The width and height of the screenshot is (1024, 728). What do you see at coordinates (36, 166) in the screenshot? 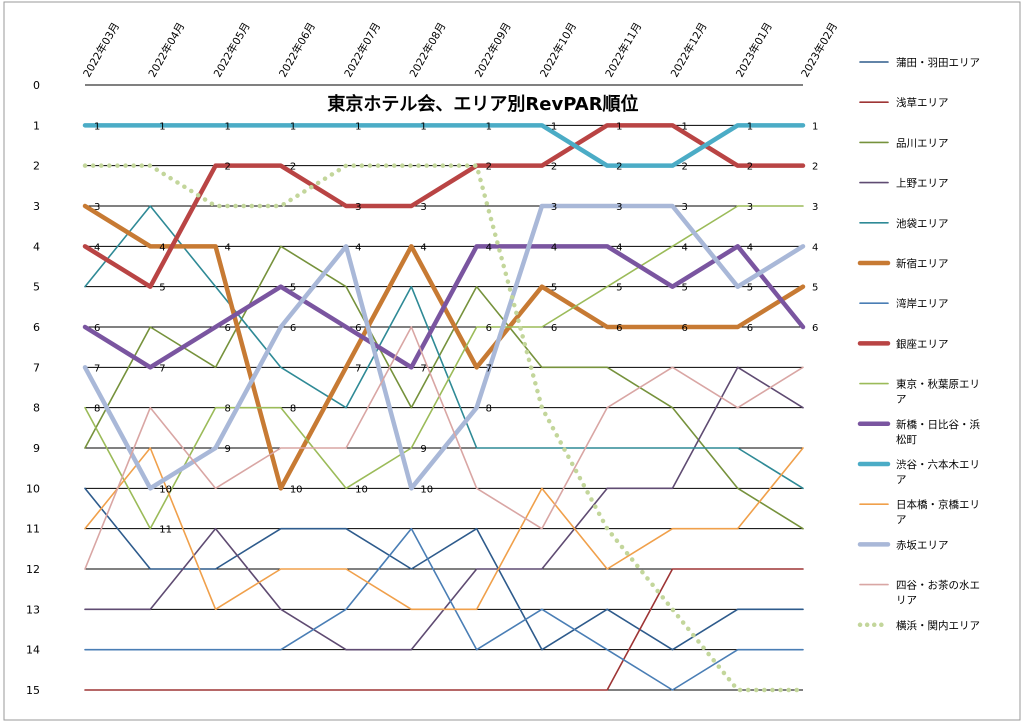
I see `y-tick-label: 2` at bounding box center [36, 166].